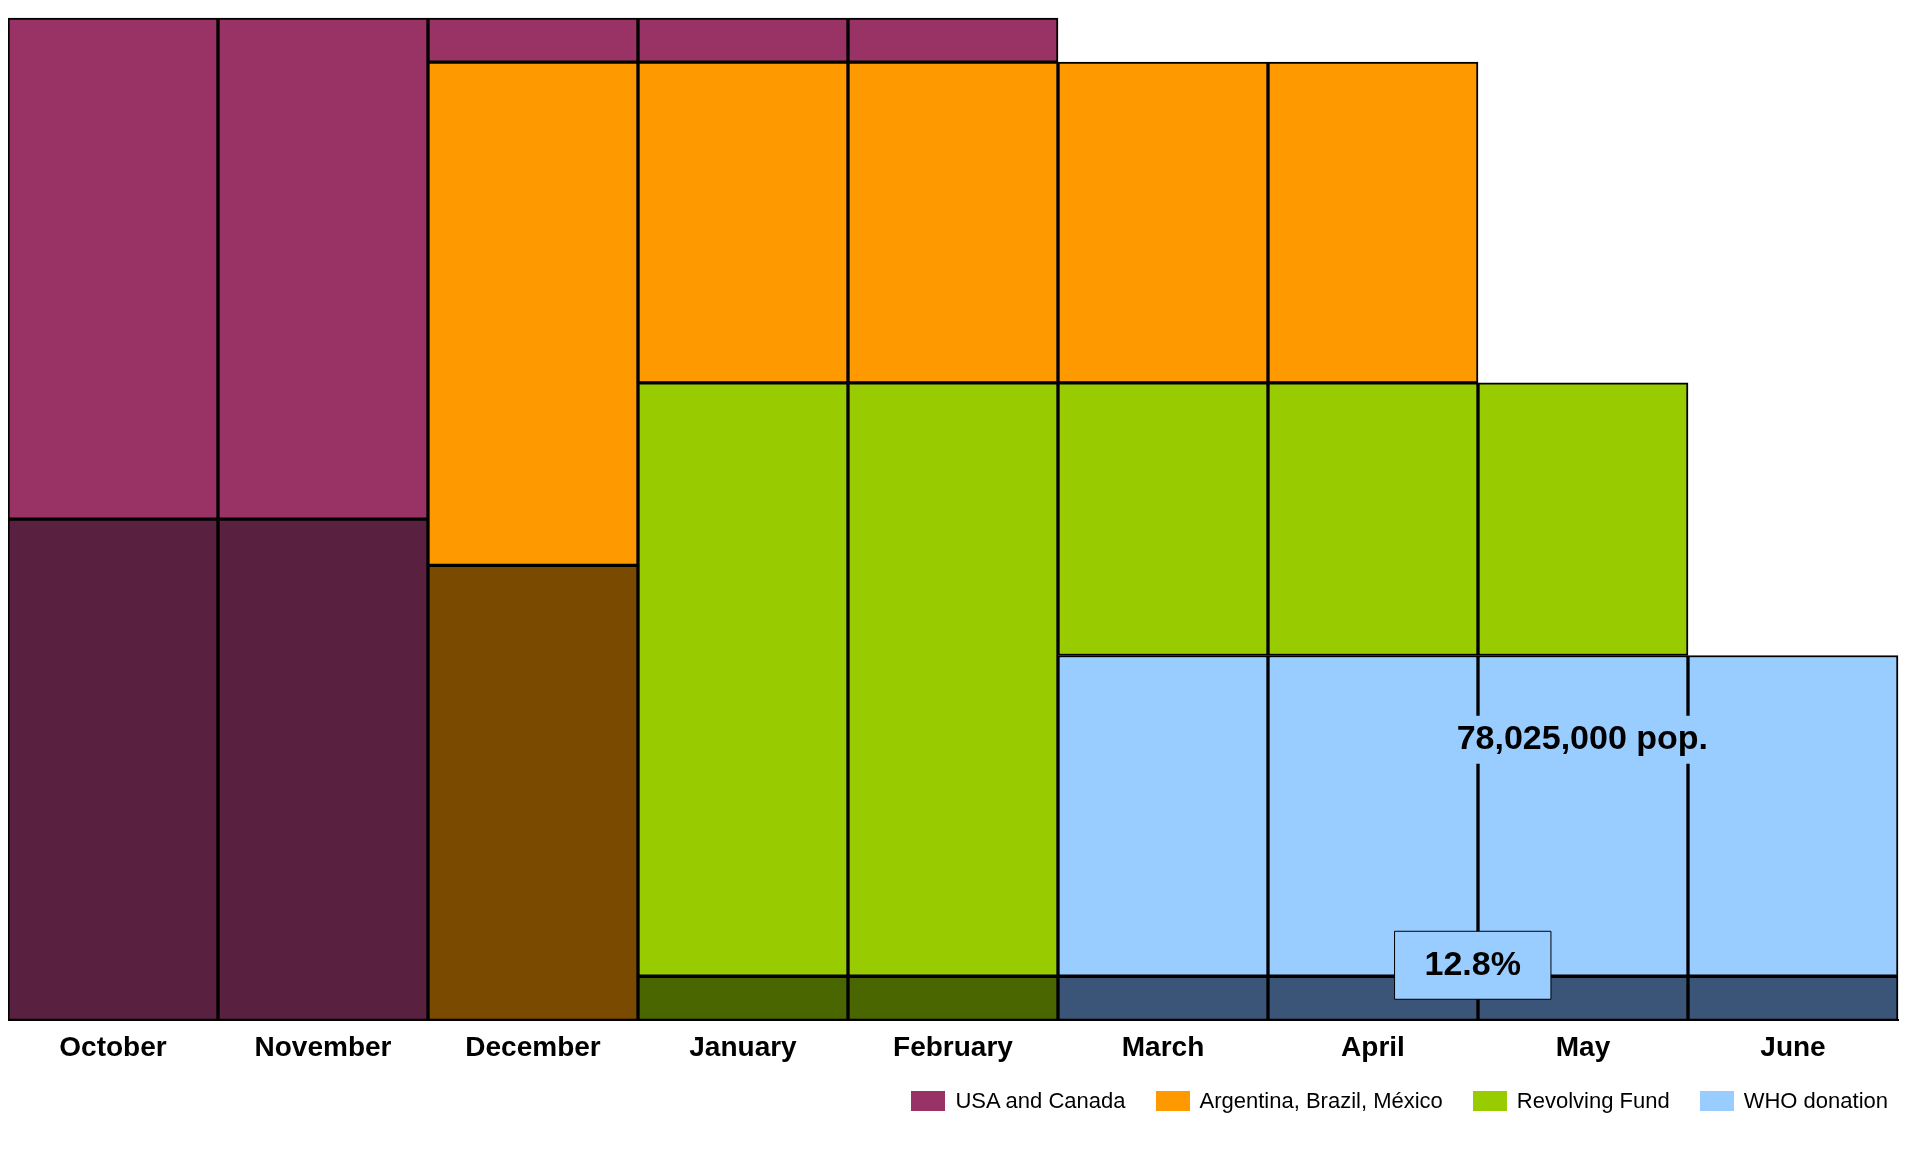  I want to click on legend-label: Argentina, Brazil, México, so click(1321, 1101).